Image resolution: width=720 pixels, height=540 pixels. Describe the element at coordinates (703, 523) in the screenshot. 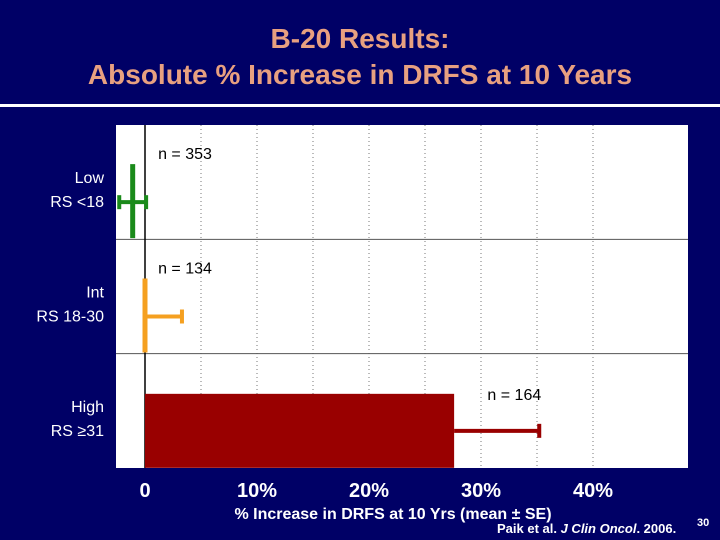

I see `page-number: 30` at that location.